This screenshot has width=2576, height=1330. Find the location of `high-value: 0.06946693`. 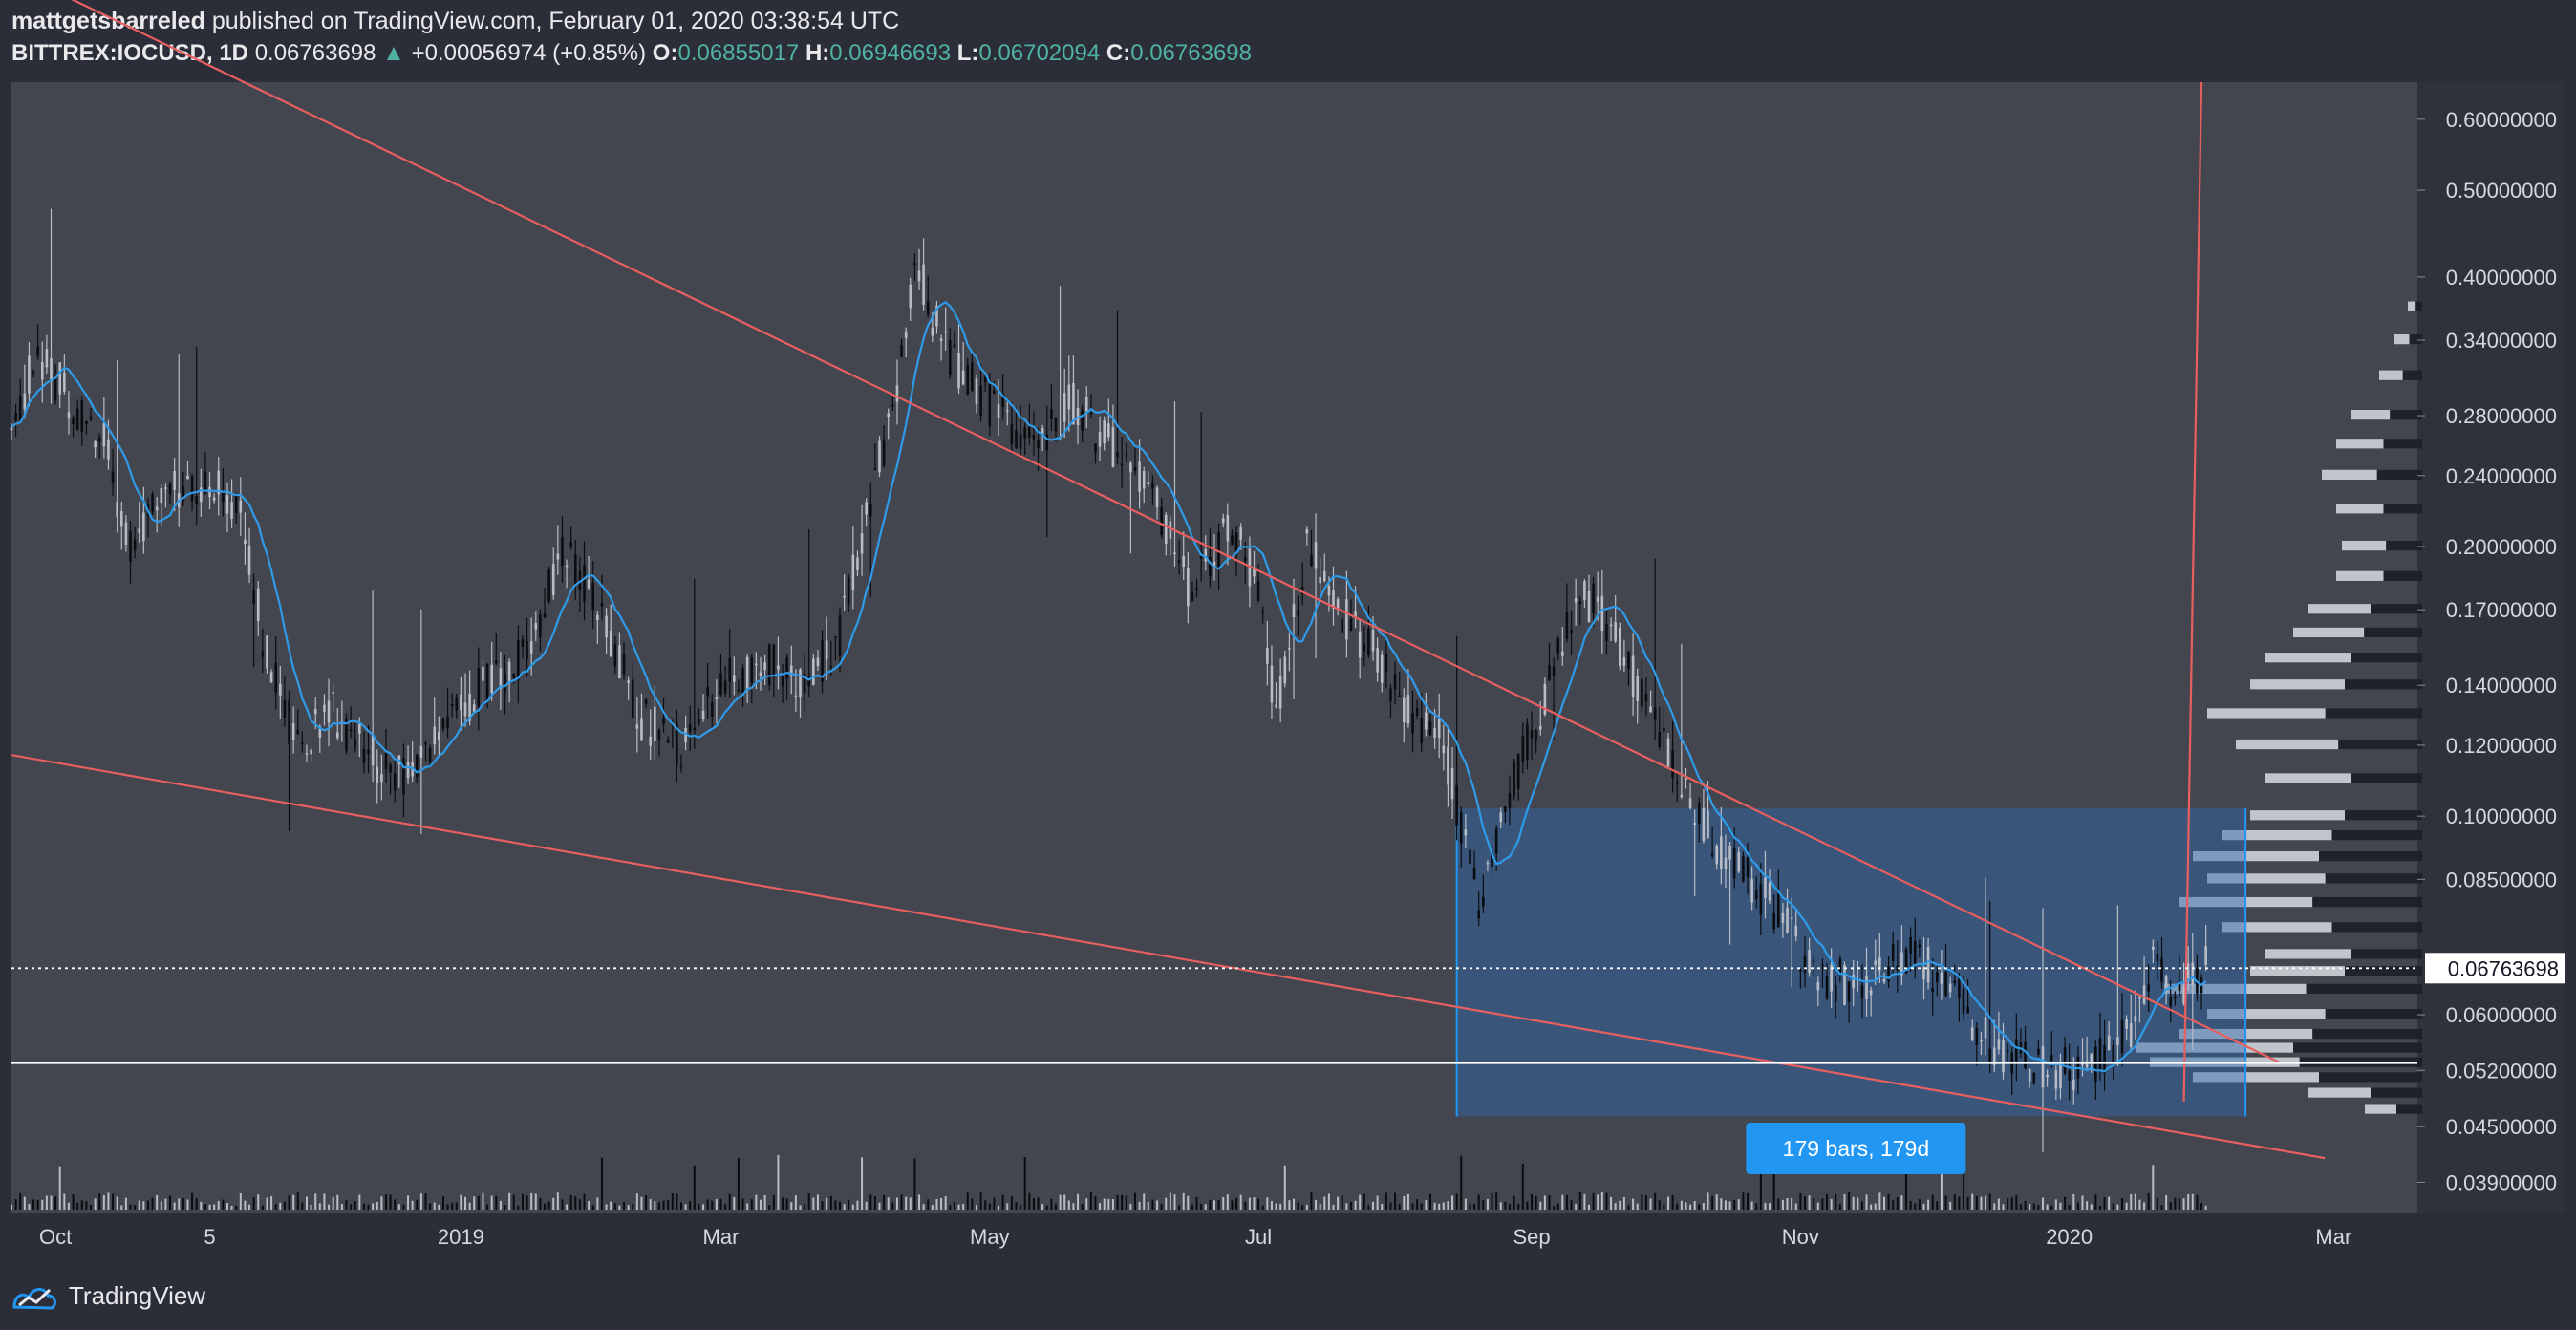

high-value: 0.06946693 is located at coordinates (890, 53).